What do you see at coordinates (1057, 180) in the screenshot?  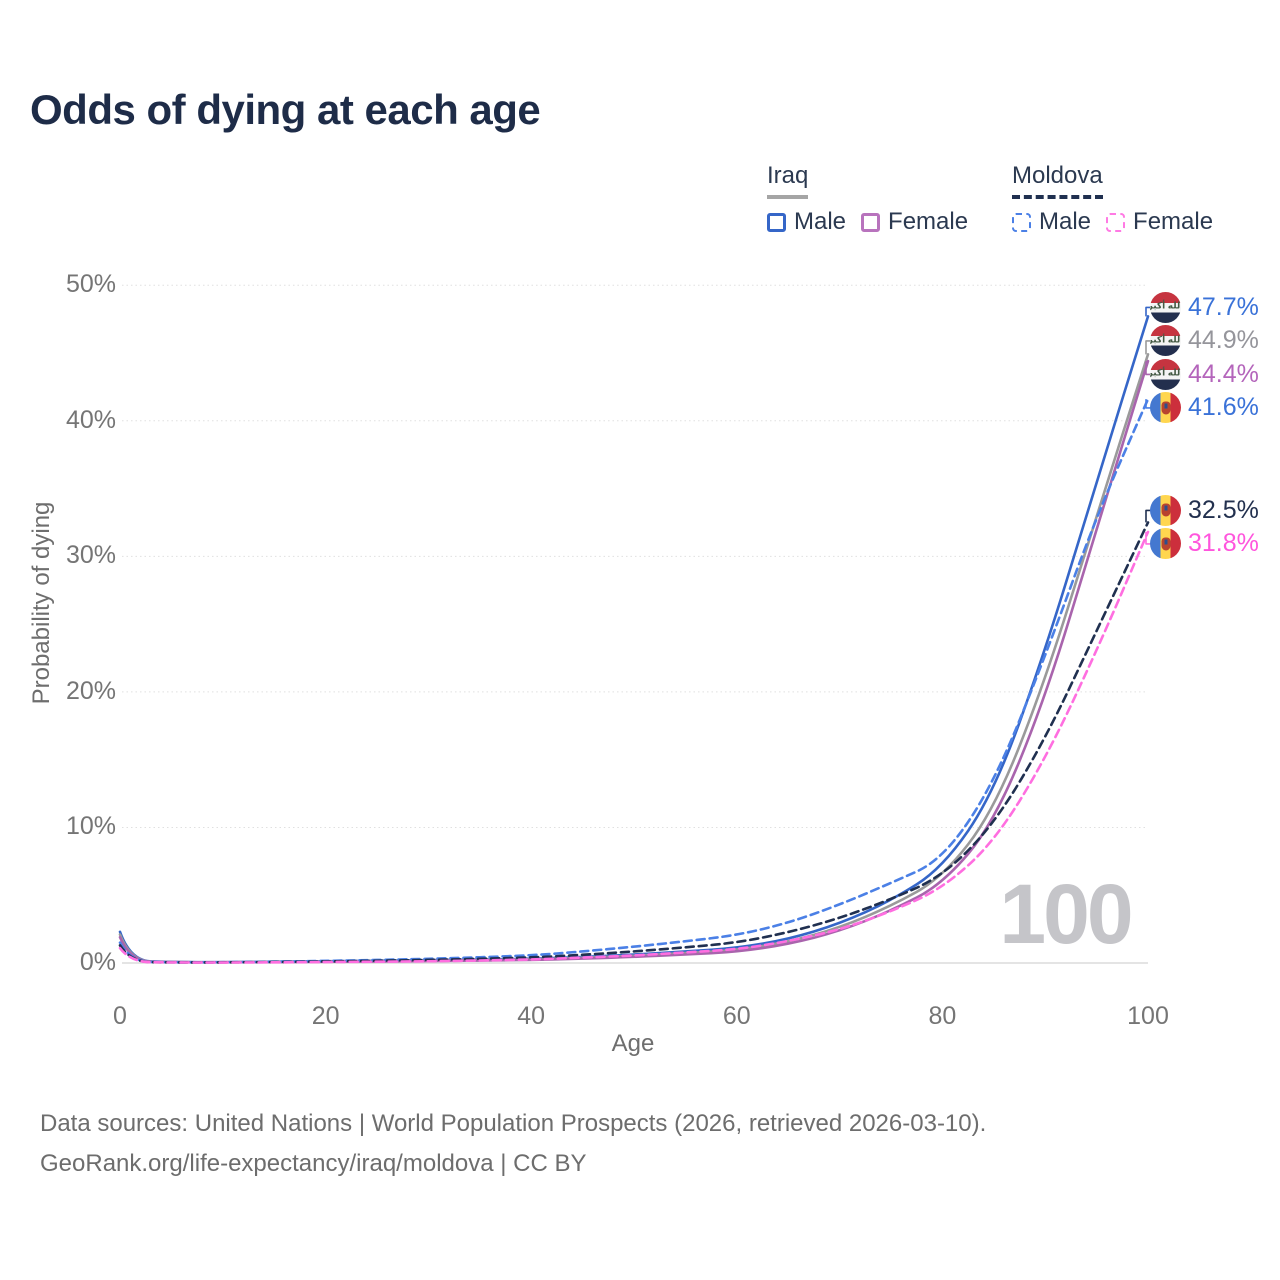 I see `legend-country-moldova: Moldova` at bounding box center [1057, 180].